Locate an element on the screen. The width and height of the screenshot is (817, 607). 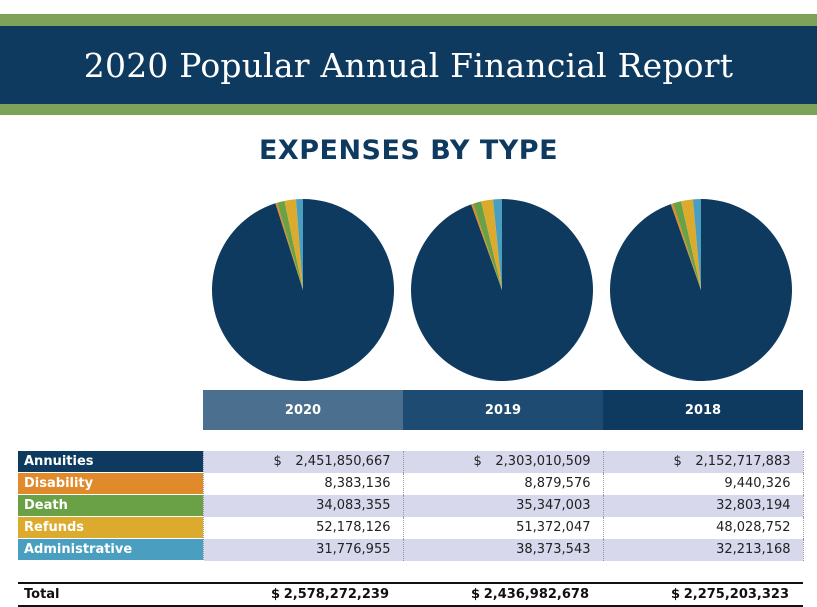
cell-death-2020: 34,083,355 is located at coordinates (303, 505).